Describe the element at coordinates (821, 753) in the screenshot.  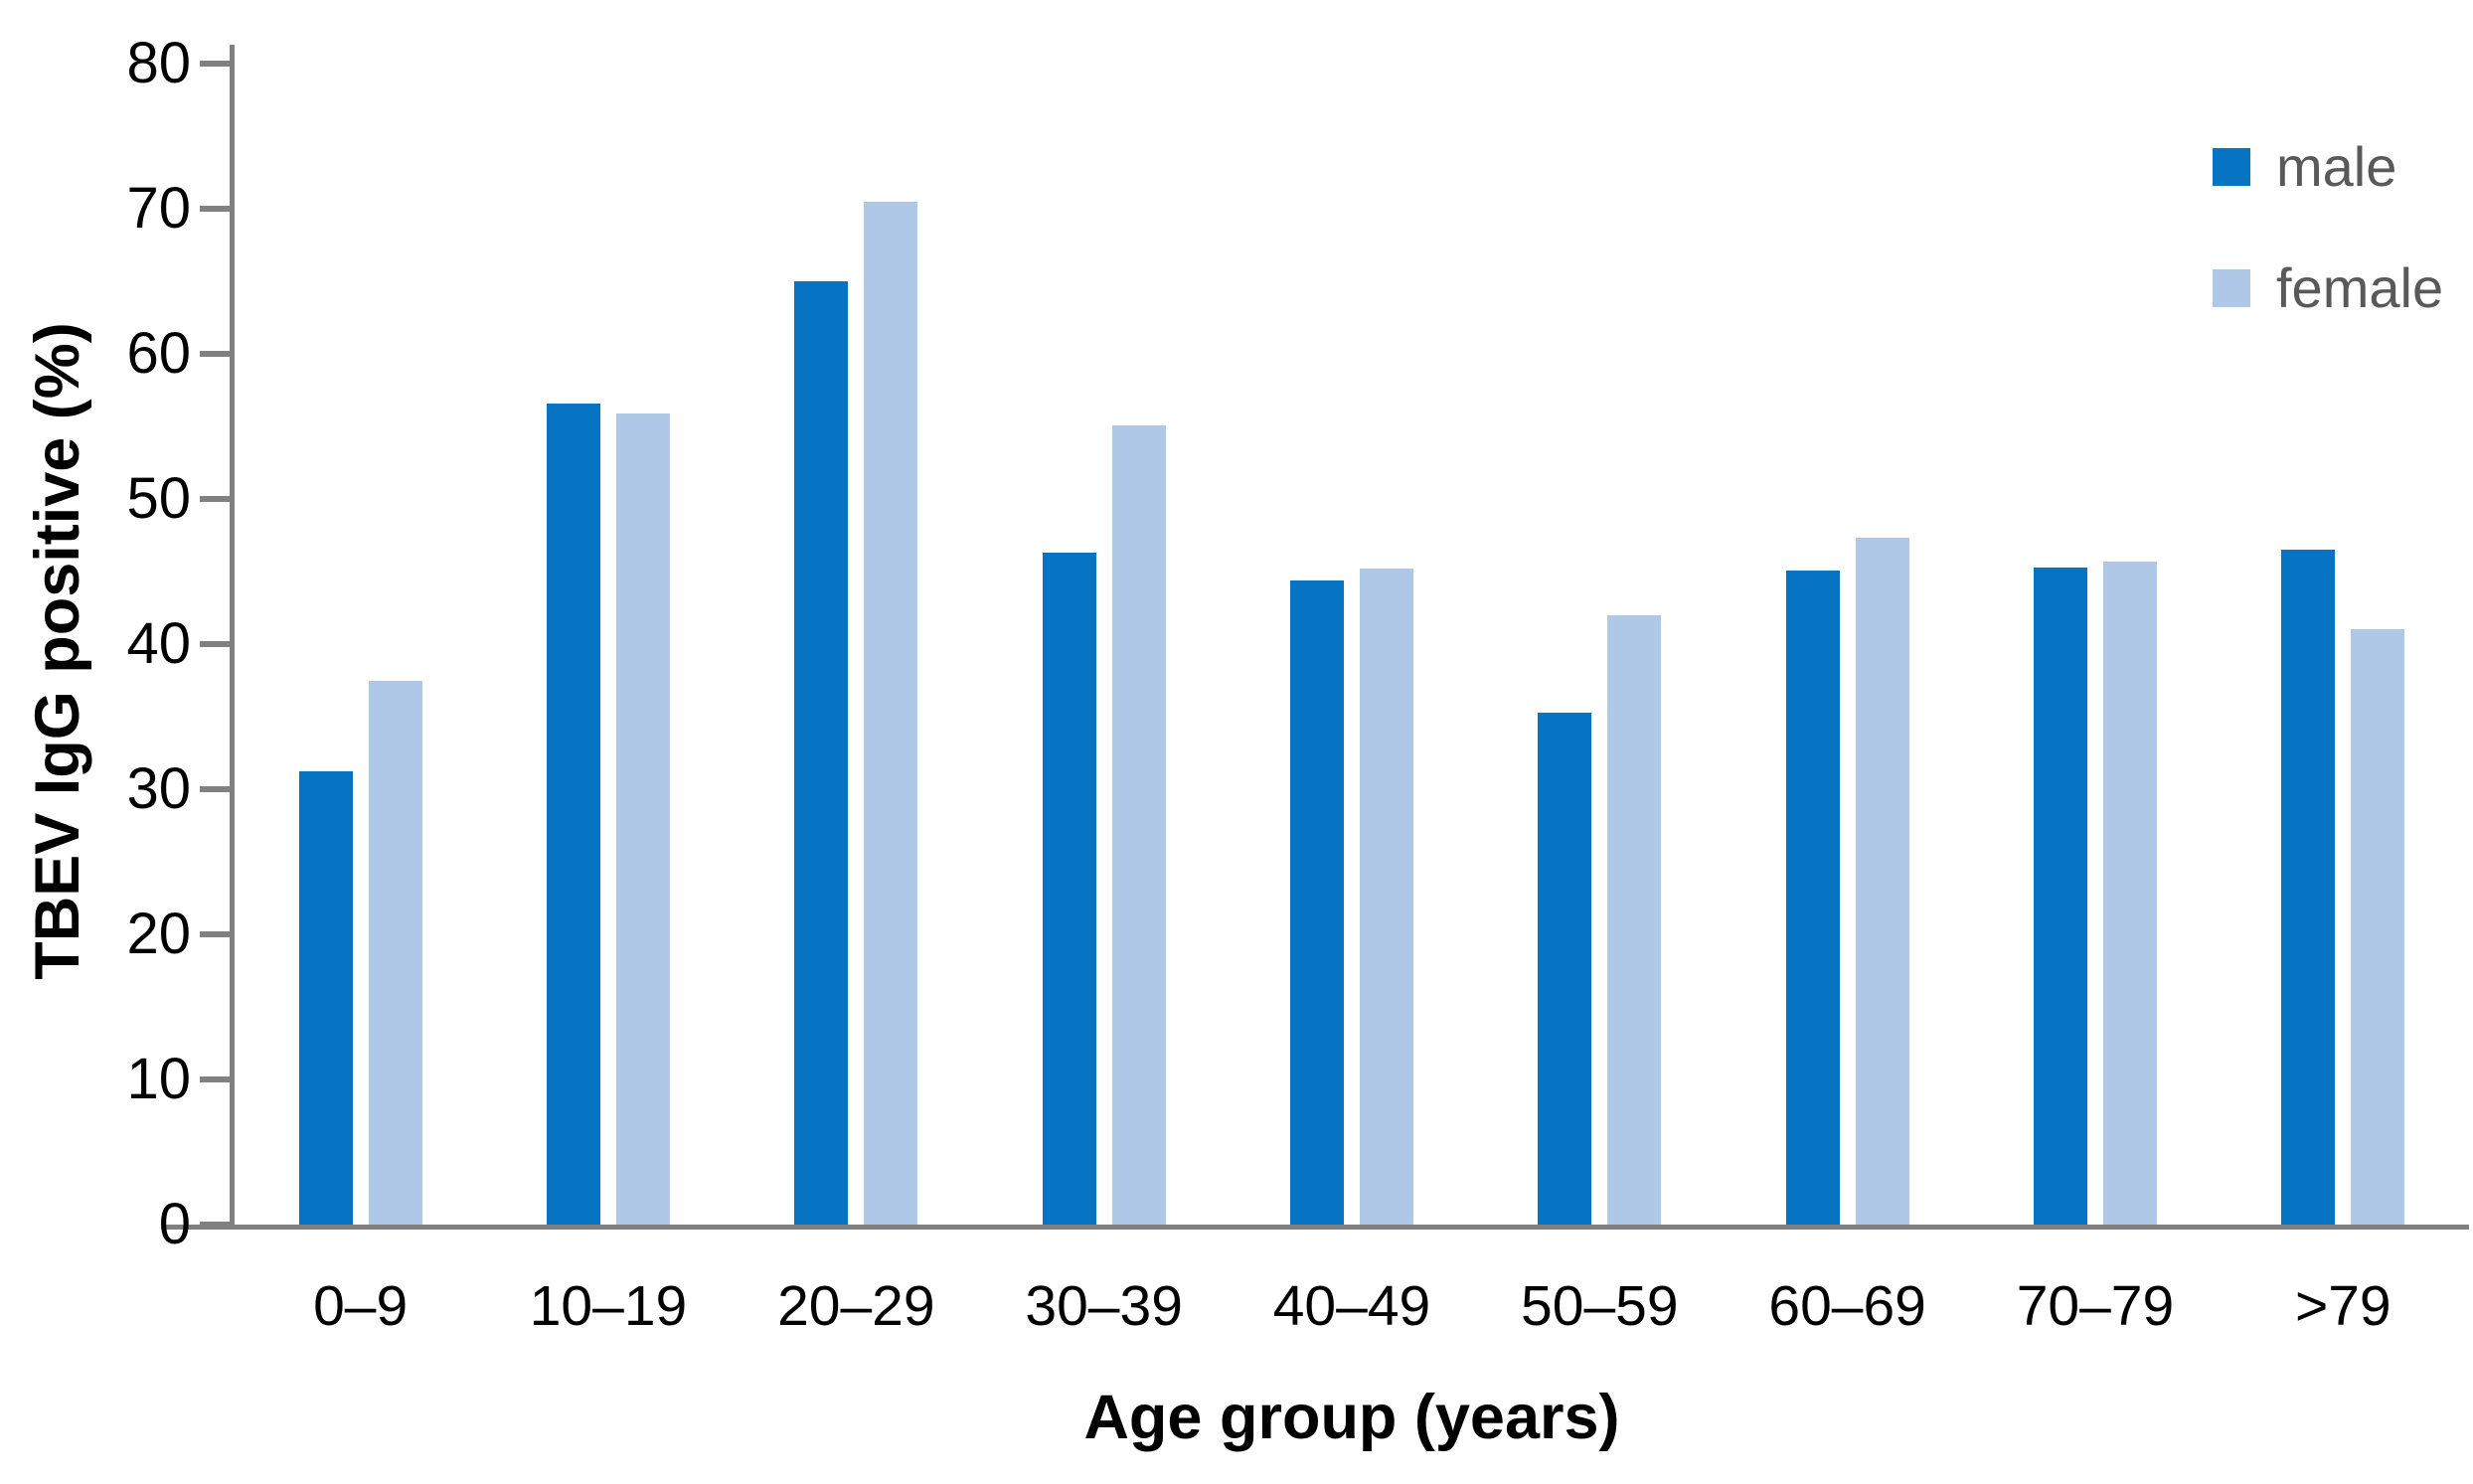
I see `male-bar-20–29` at that location.